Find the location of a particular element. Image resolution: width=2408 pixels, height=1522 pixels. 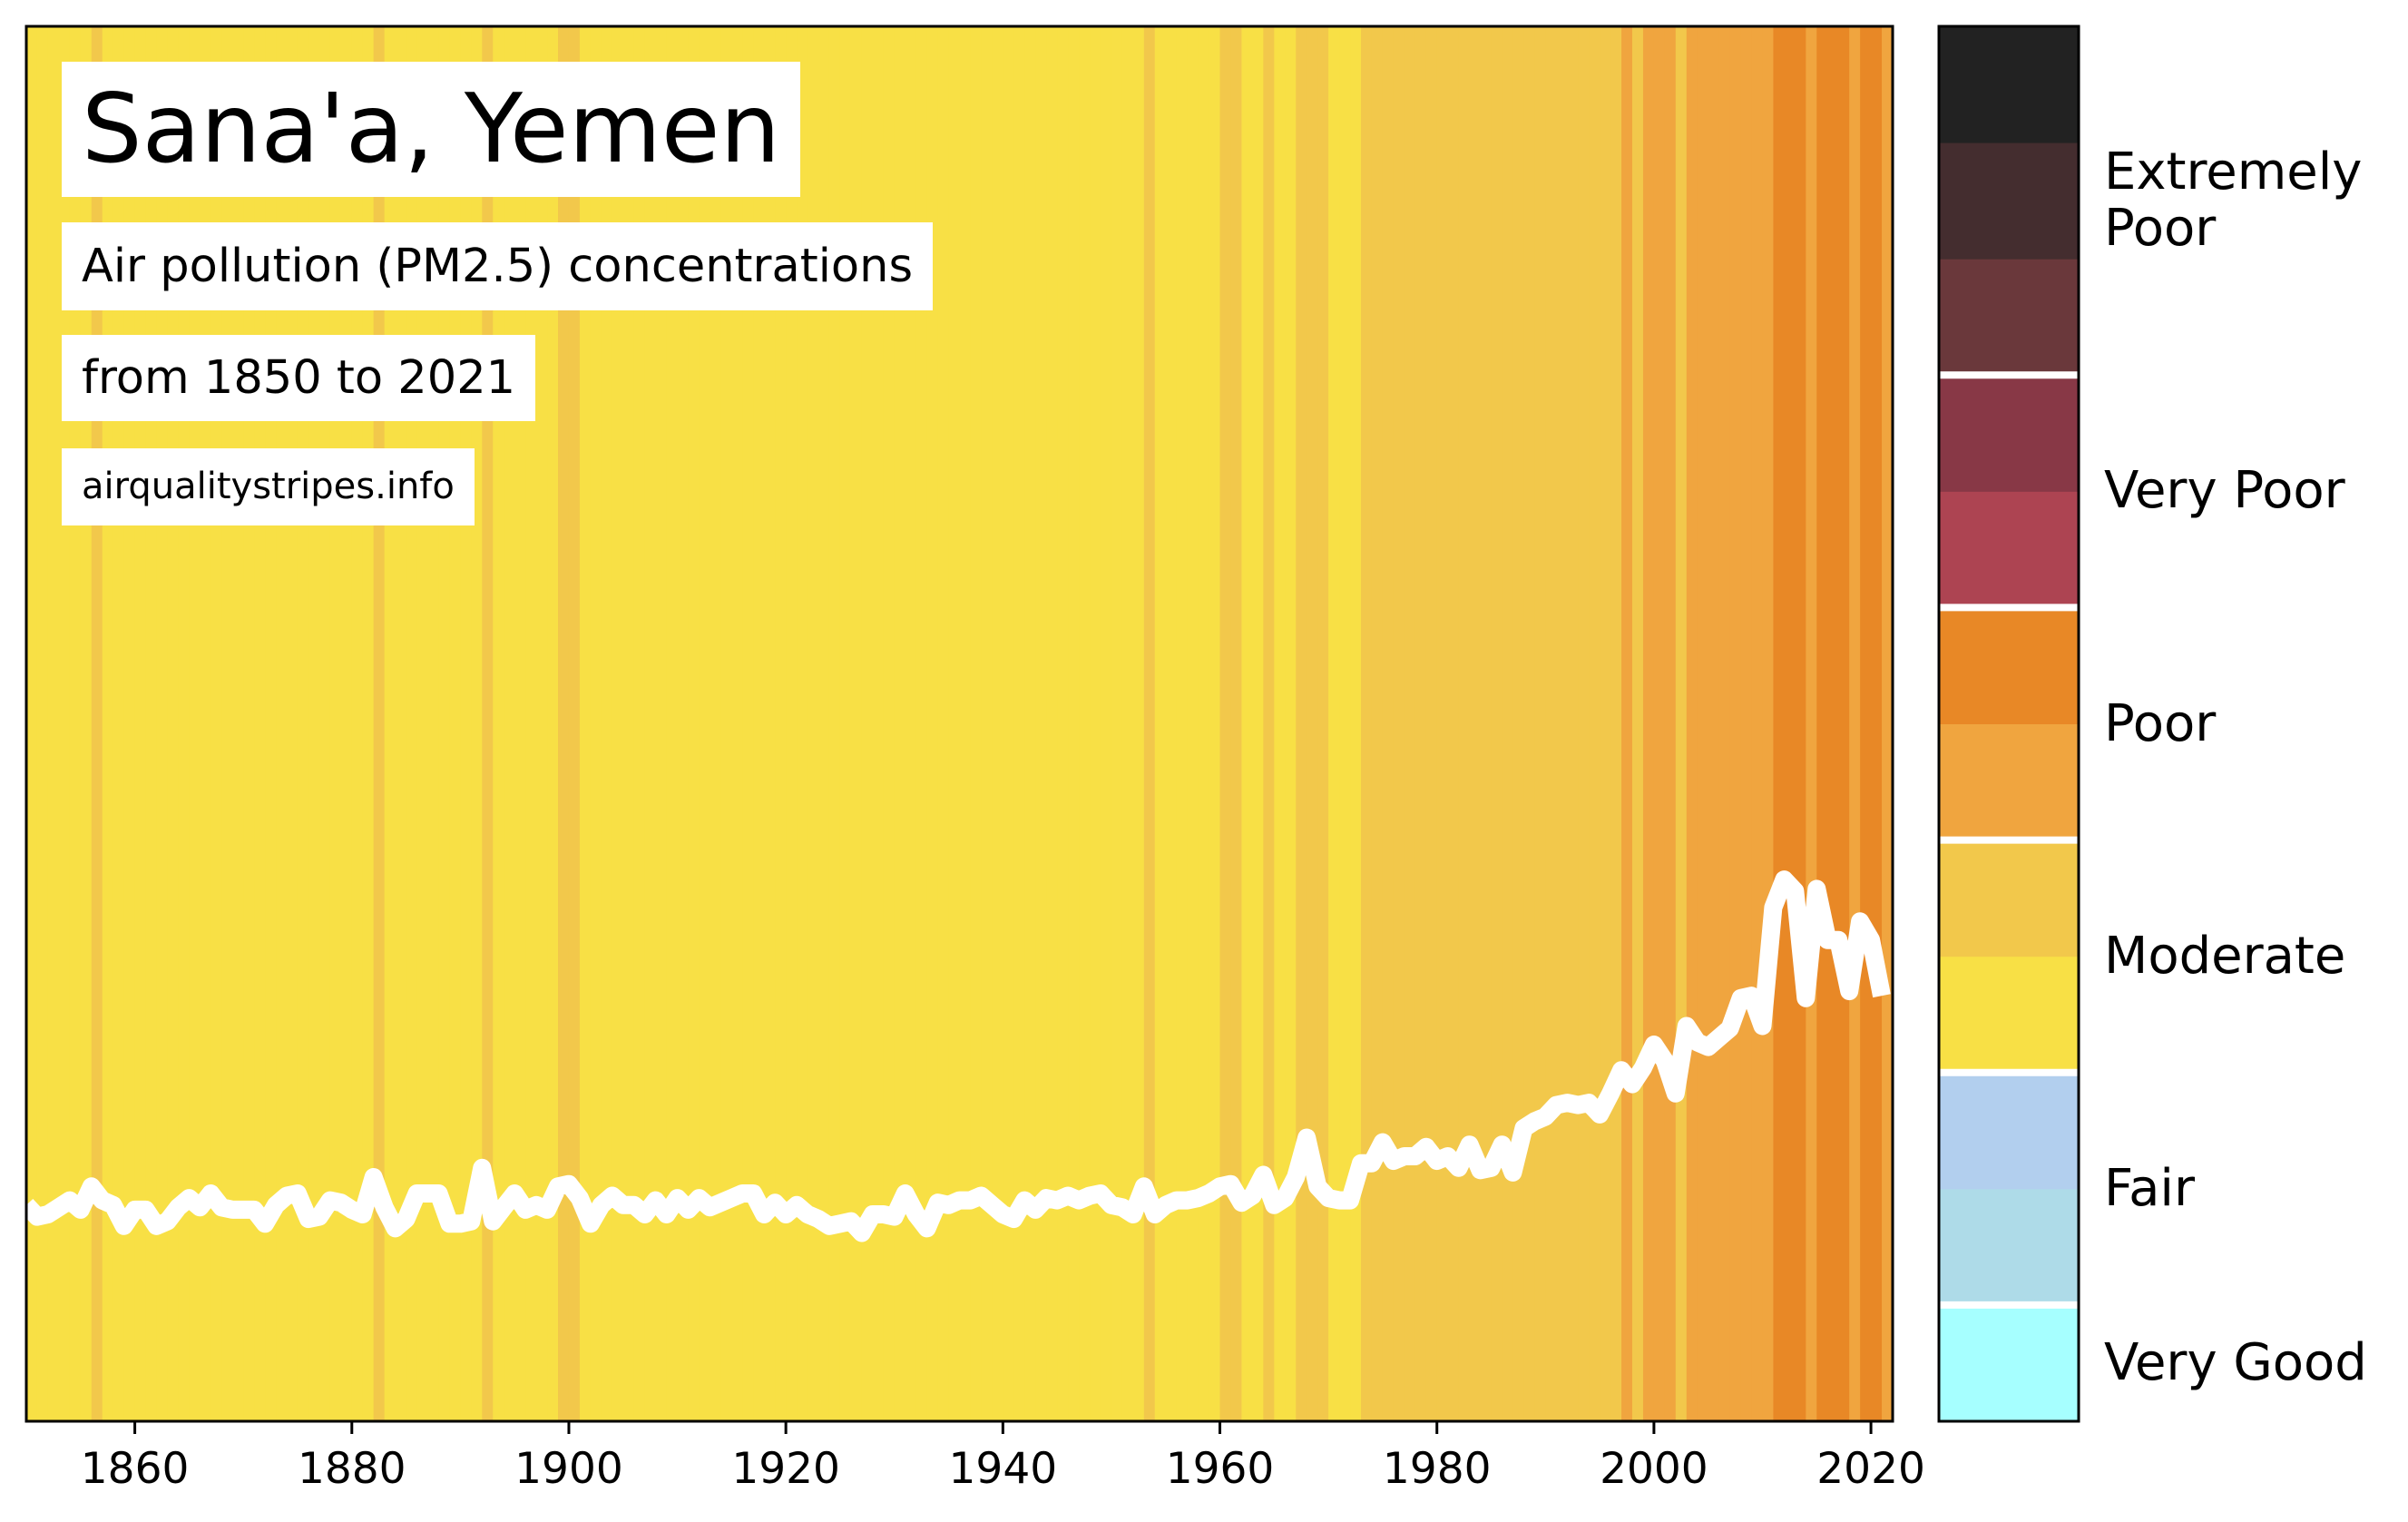

x-tick-label: 1900 is located at coordinates (569, 1469).